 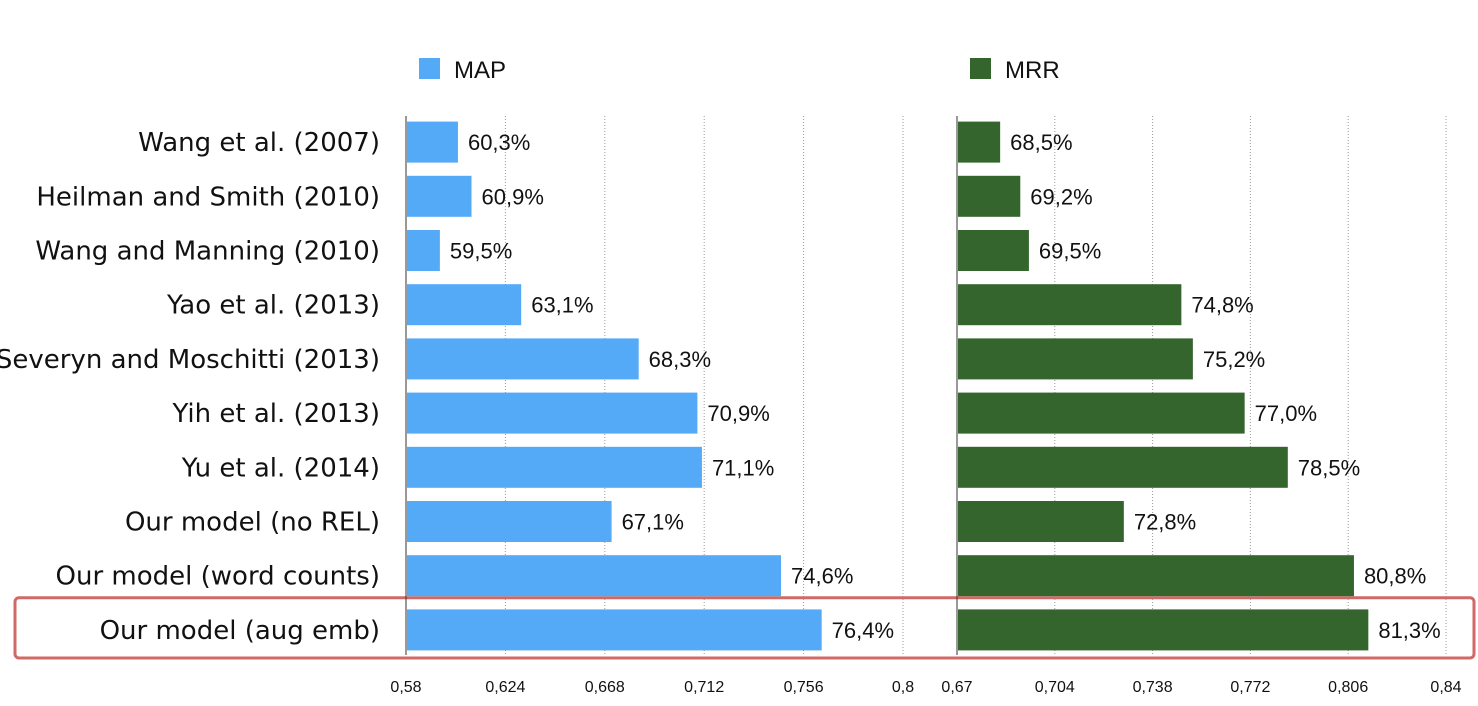 I want to click on x-tick-label: 0,806, so click(x=1348, y=687).